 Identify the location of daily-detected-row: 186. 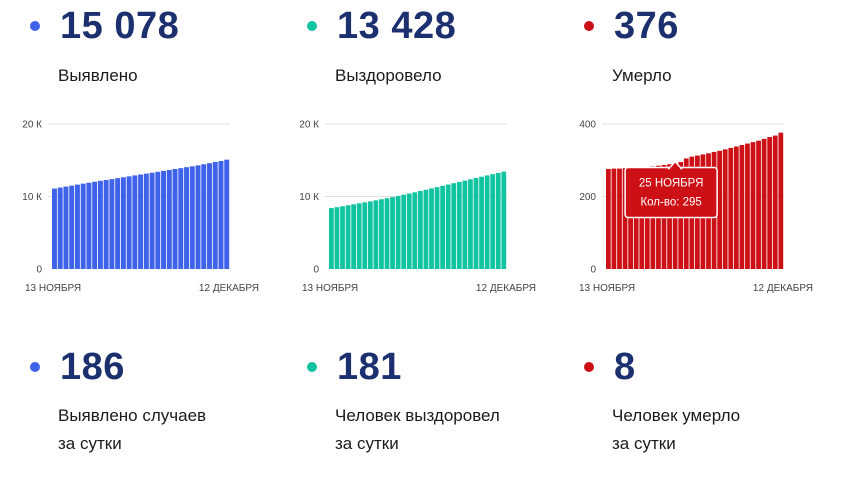
(77, 367).